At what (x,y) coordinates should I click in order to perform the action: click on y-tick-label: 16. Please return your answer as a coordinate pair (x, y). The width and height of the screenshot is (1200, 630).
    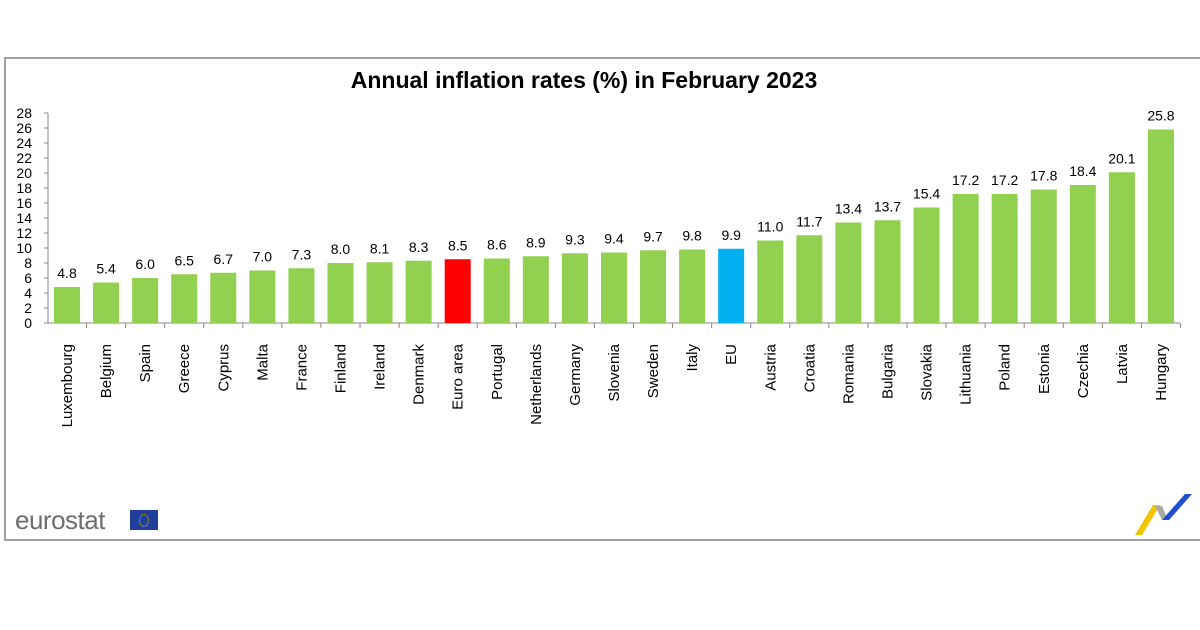
    Looking at the image, I should click on (24, 203).